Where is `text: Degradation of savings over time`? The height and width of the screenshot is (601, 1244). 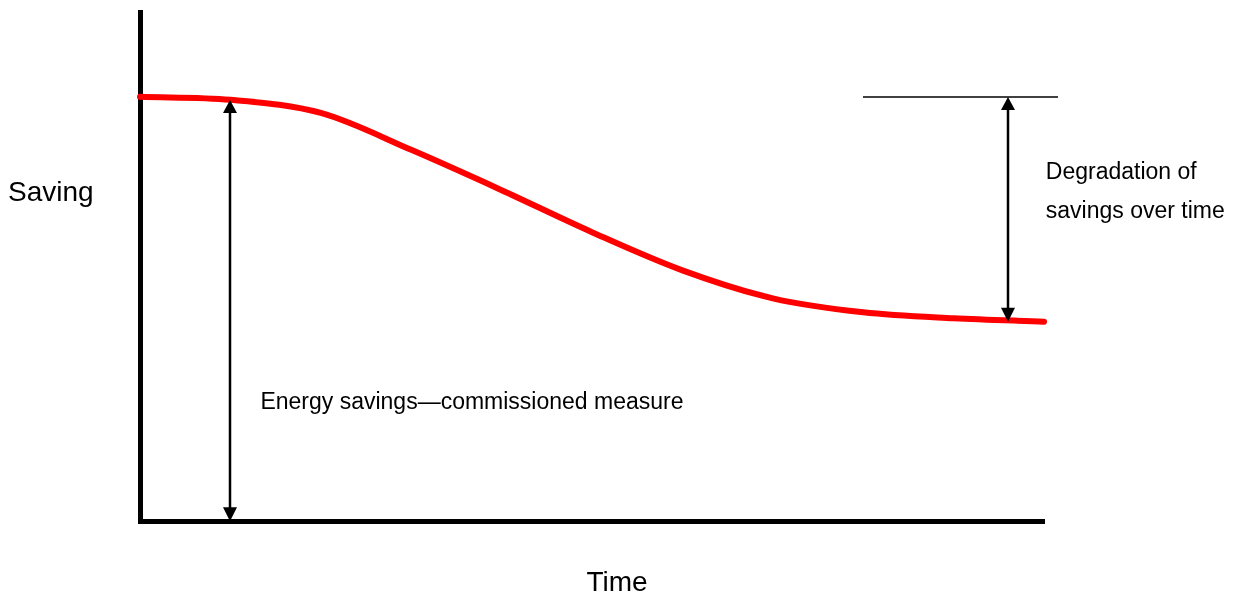 text: Degradation of savings over time is located at coordinates (1135, 191).